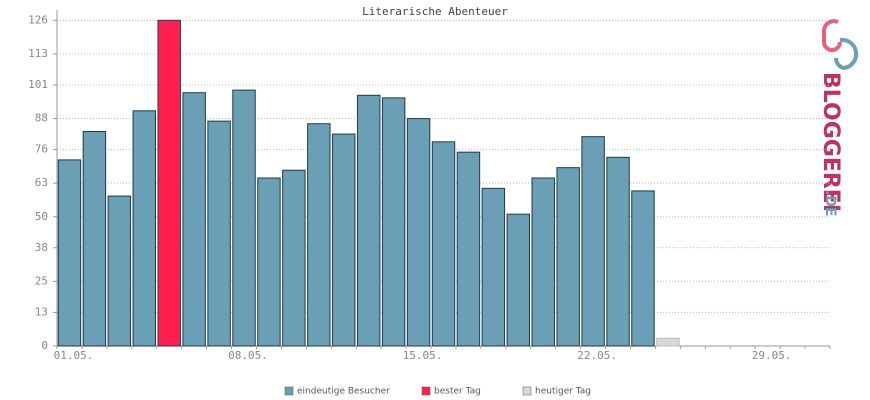  What do you see at coordinates (41, 149) in the screenshot?
I see `y-tick-label: 76` at bounding box center [41, 149].